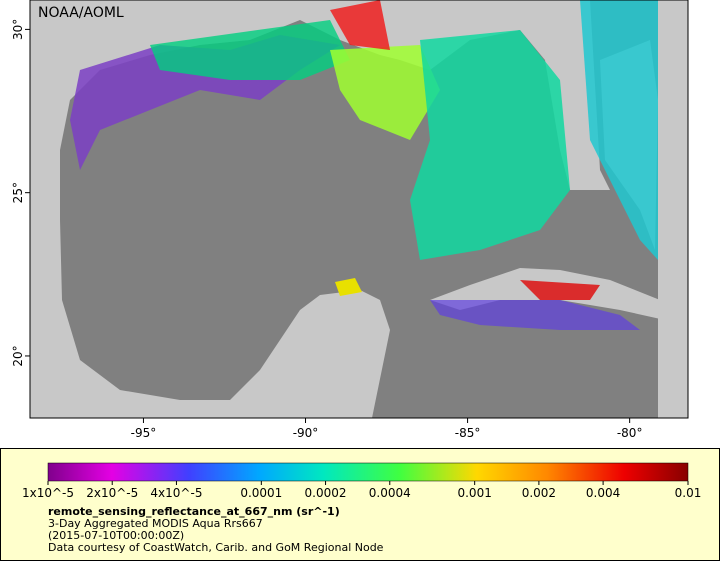  Describe the element at coordinates (176, 493) in the screenshot. I see `colorbar-tick-label: 4x10^-5` at that location.